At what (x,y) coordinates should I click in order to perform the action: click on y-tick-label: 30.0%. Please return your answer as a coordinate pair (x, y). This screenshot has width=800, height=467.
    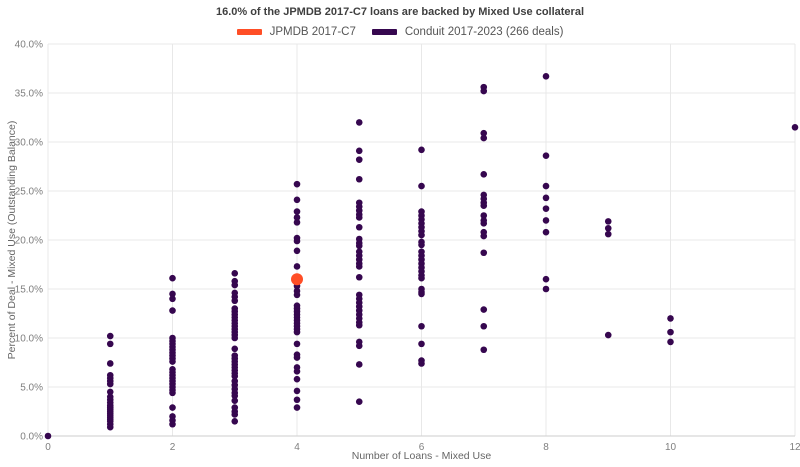
    Looking at the image, I should click on (29, 143).